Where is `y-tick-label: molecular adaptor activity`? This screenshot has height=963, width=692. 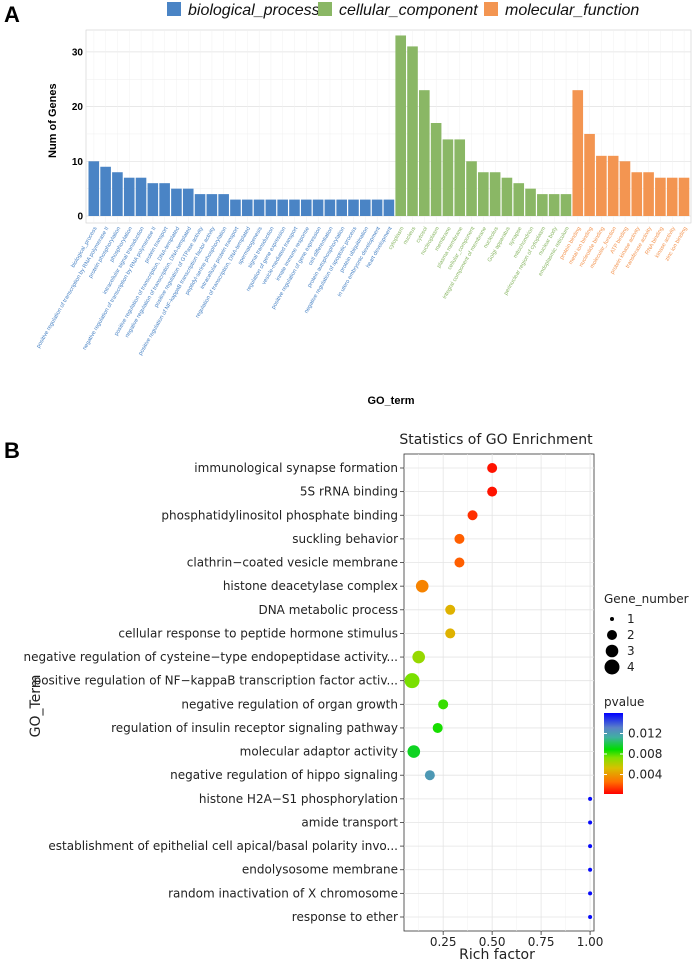 y-tick-label: molecular adaptor activity is located at coordinates (319, 752).